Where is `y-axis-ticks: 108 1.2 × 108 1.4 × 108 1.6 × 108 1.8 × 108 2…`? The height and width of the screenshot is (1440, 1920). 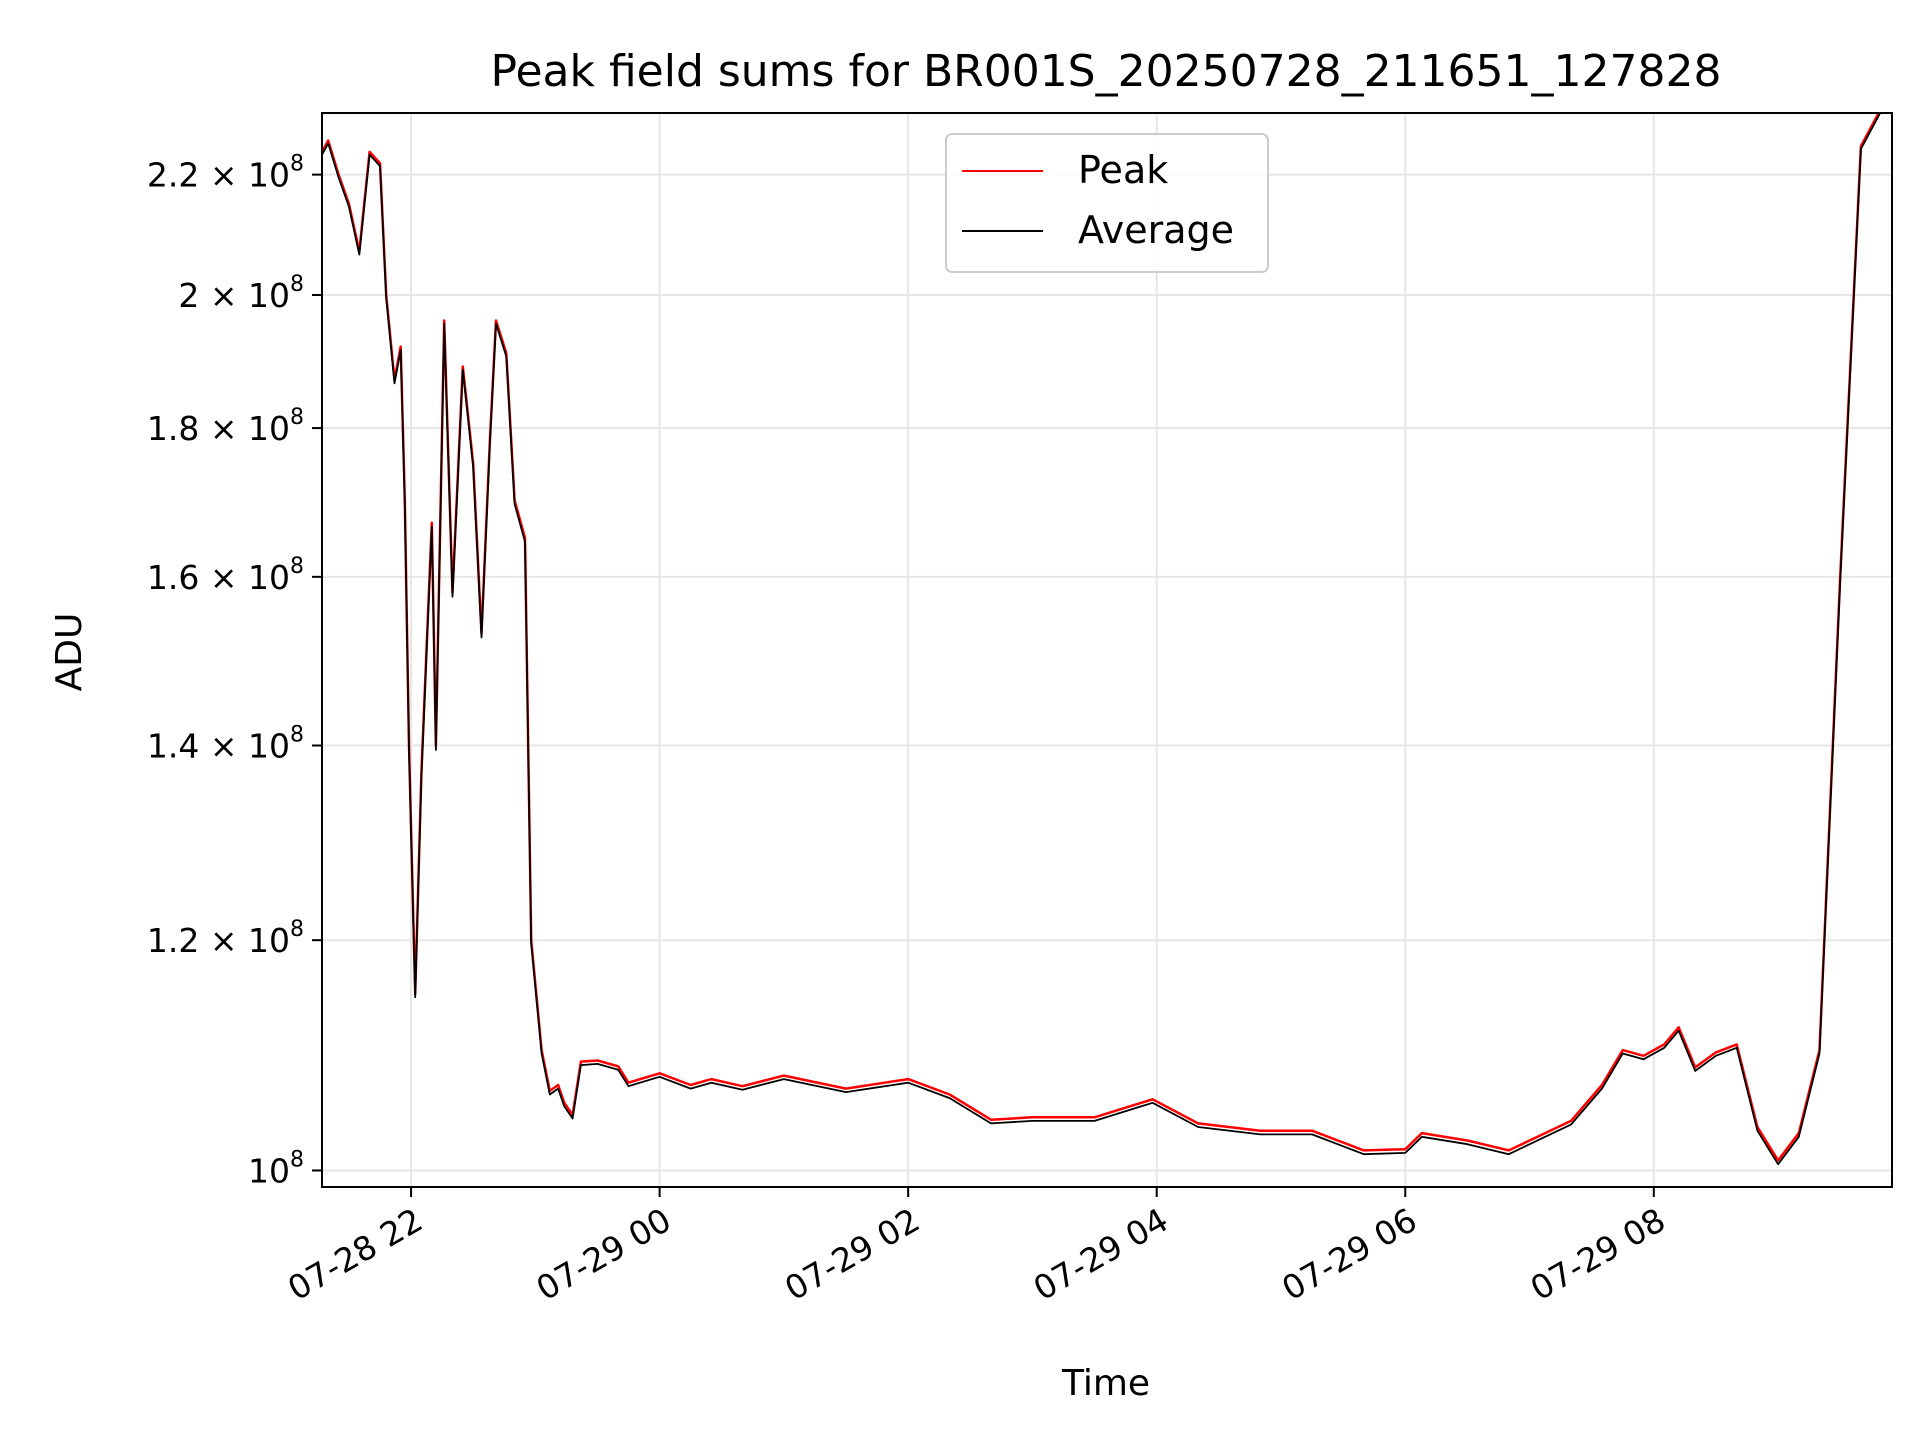 y-axis-ticks: 108 1.2 × 108 1.4 × 108 1.6 × 108 1.8 × 108 2… is located at coordinates (234, 671).